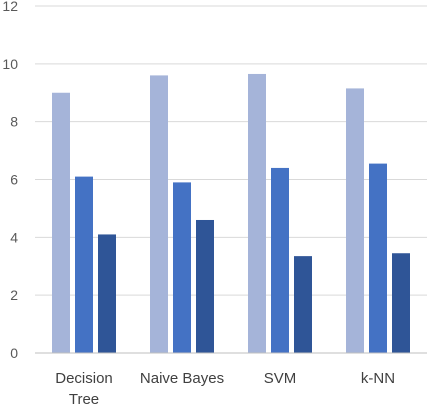 This screenshot has width=427, height=407. I want to click on y-tick-label: 2, so click(14, 295).